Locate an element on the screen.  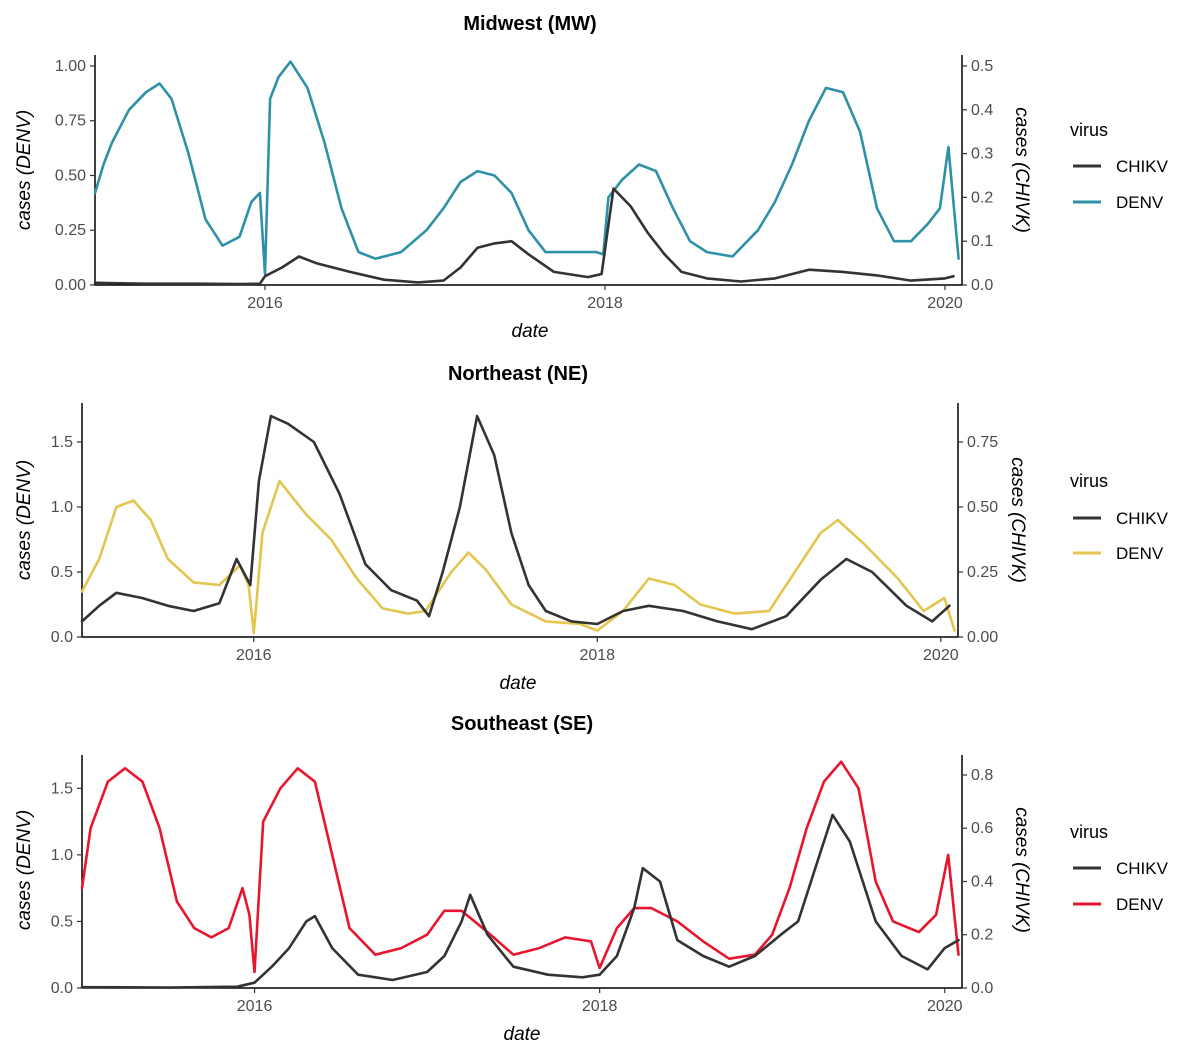
chart-title: Northeast (NE) is located at coordinates (518, 374).